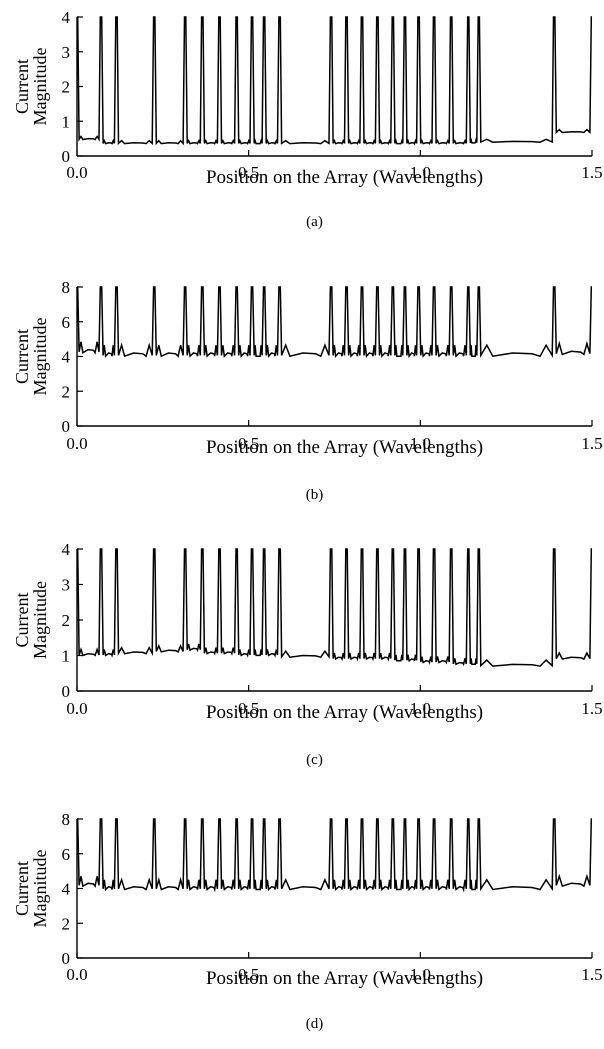 This screenshot has height=1049, width=604. Describe the element at coordinates (66, 691) in the screenshot. I see `chart-2-ytick-label: 0` at that location.